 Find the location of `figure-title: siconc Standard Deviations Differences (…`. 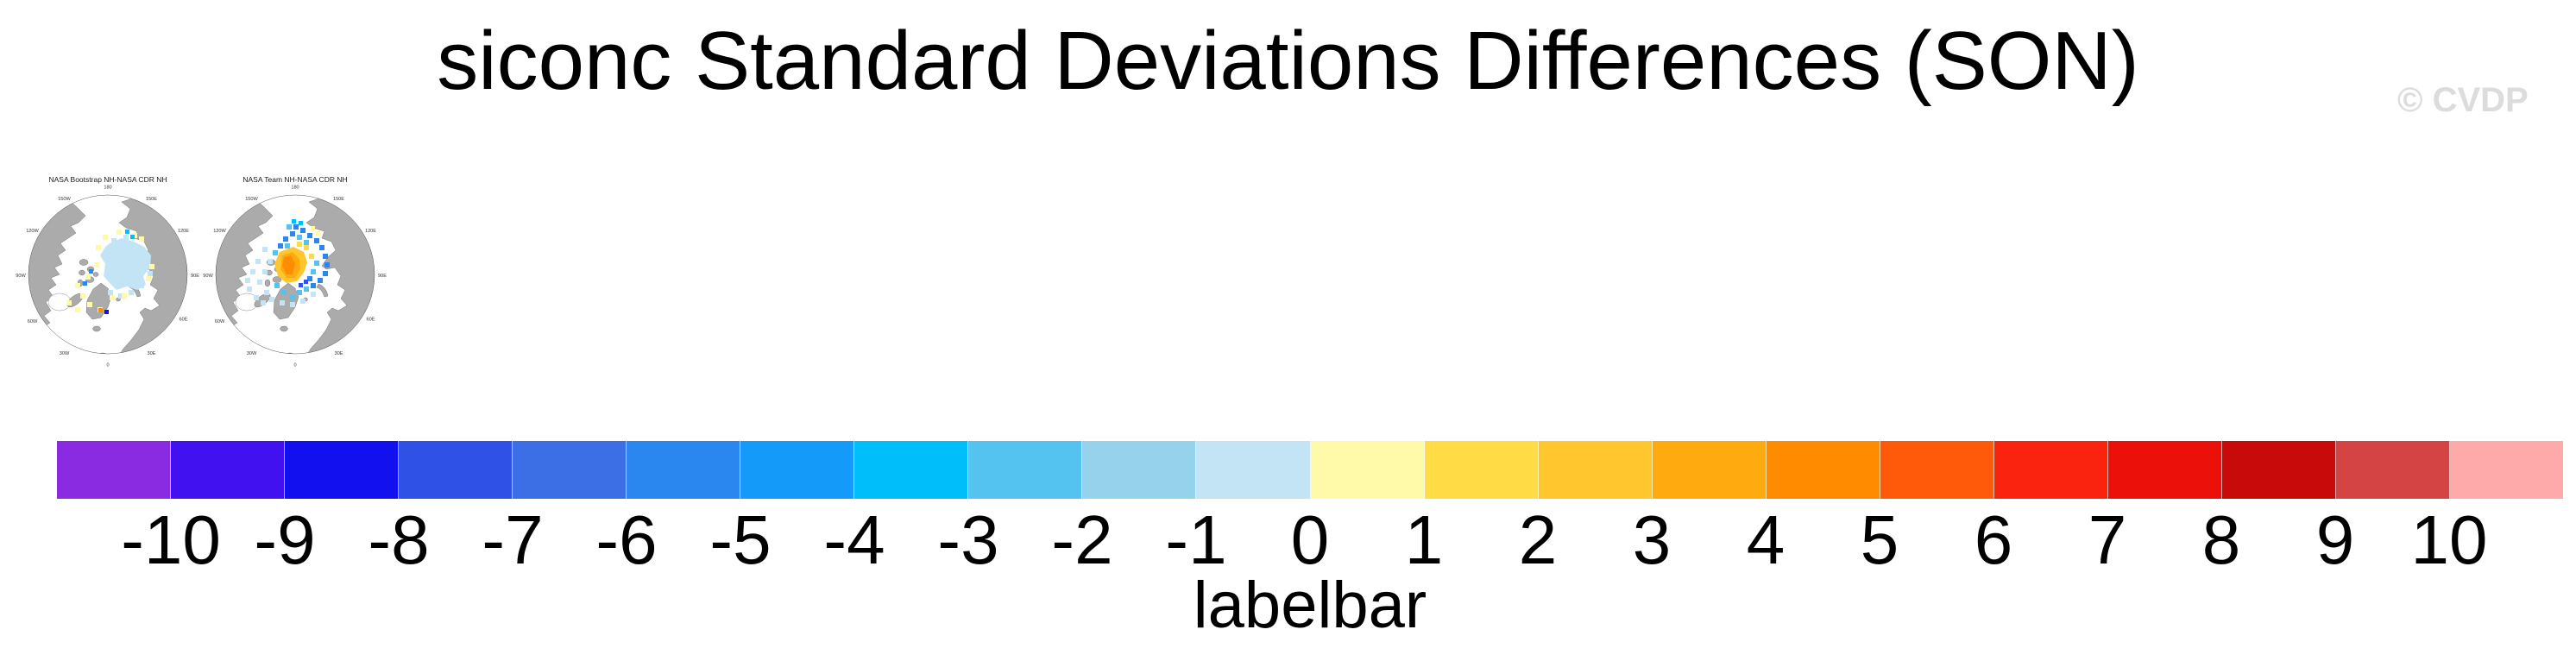

figure-title: siconc Standard Deviations Differences (… is located at coordinates (1288, 61).